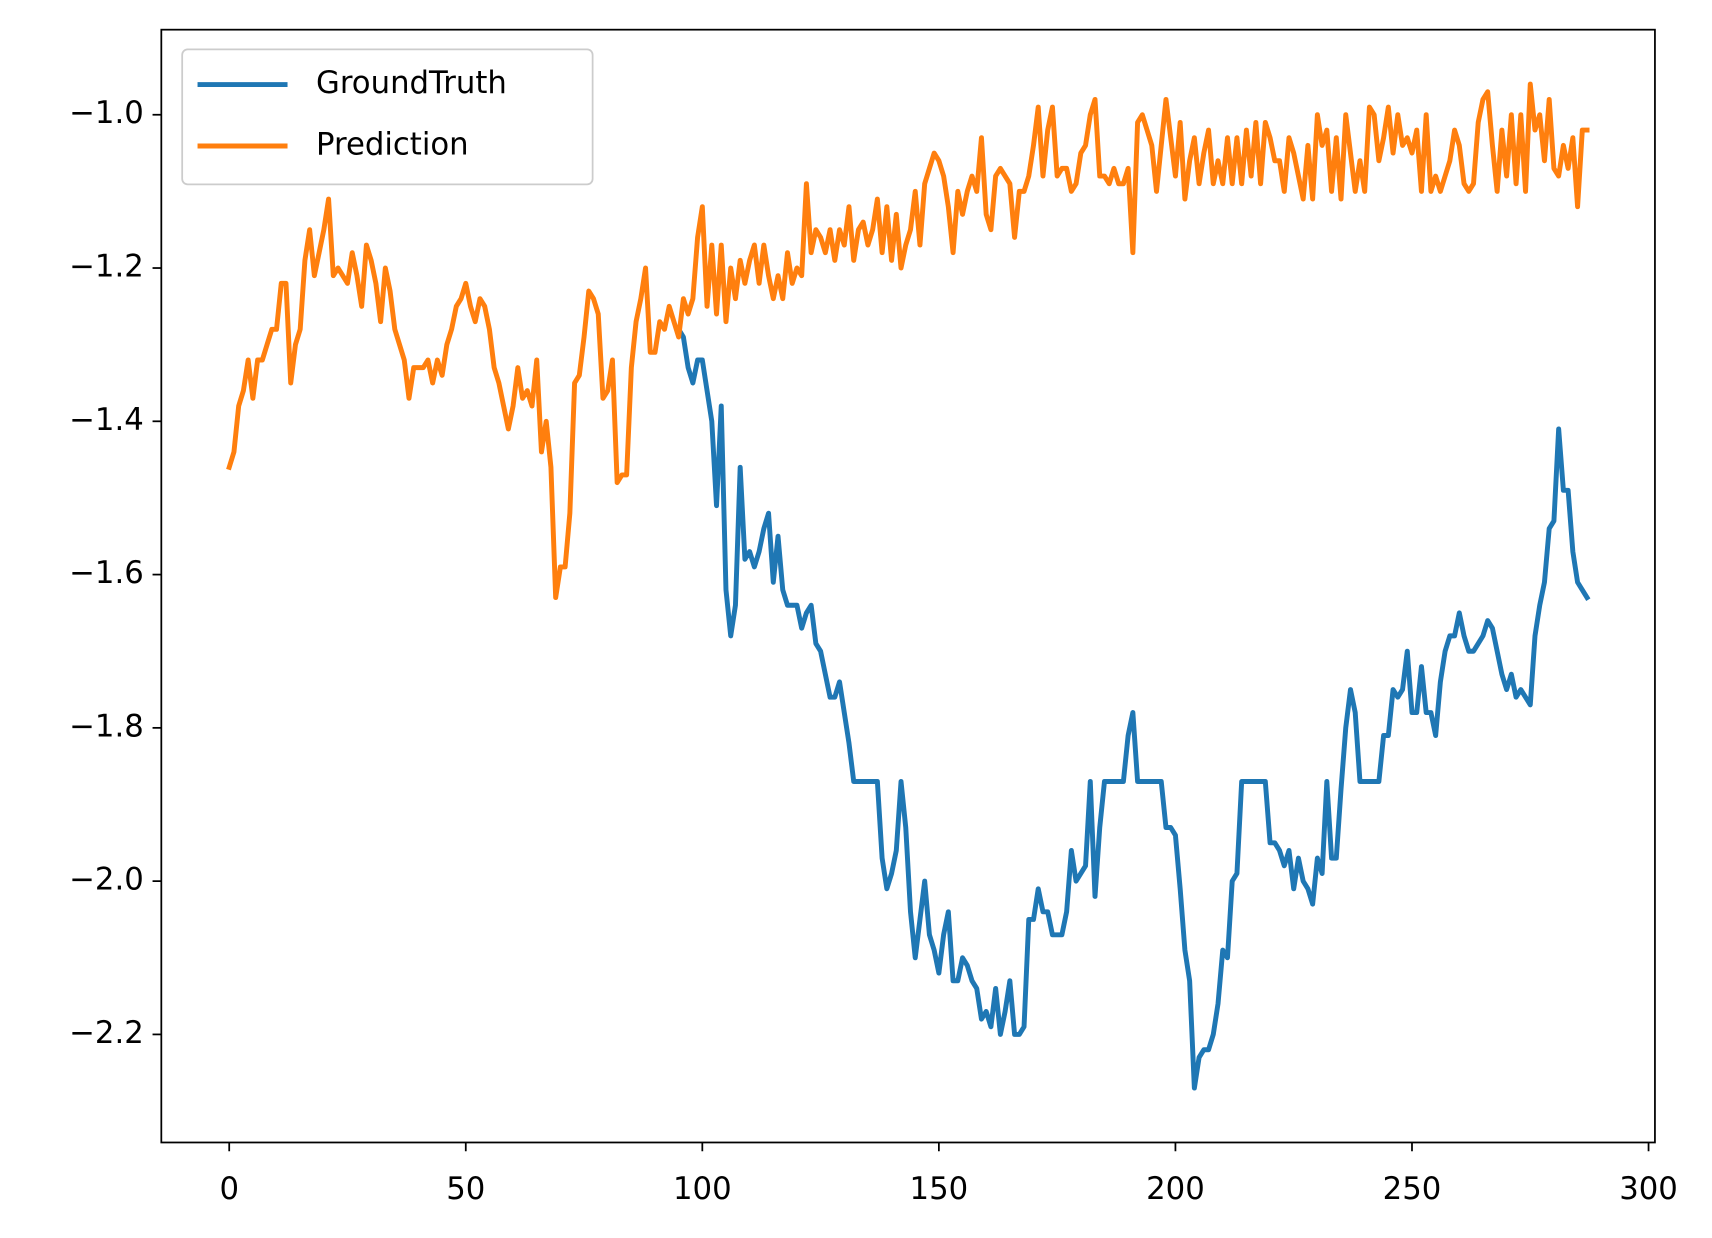 The height and width of the screenshot is (1238, 1712). What do you see at coordinates (1175, 1189) in the screenshot?
I see `x-tick-label: 200` at bounding box center [1175, 1189].